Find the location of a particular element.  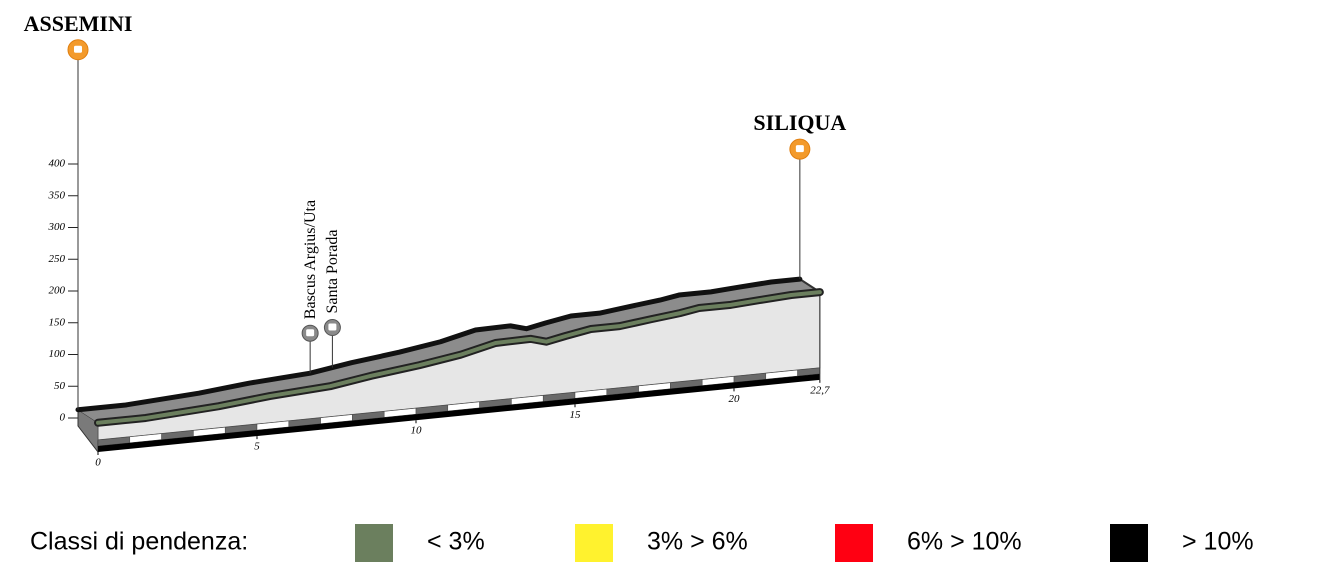

y-tick-label: 350 is located at coordinates (57, 195).